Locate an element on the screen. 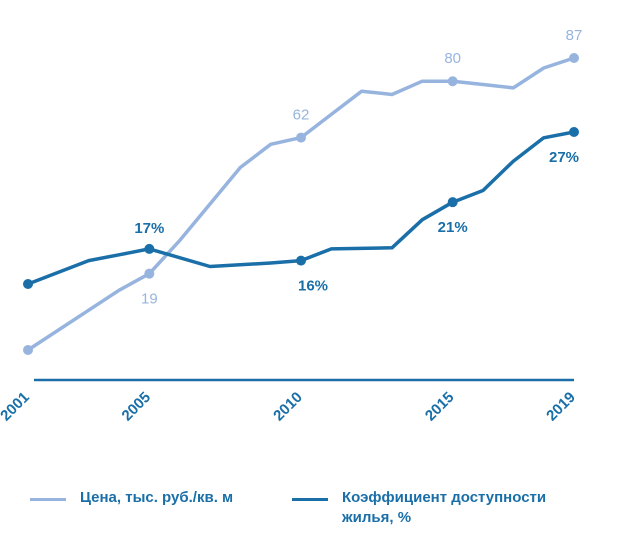  series-1-label-2019: 27% is located at coordinates (564, 157).